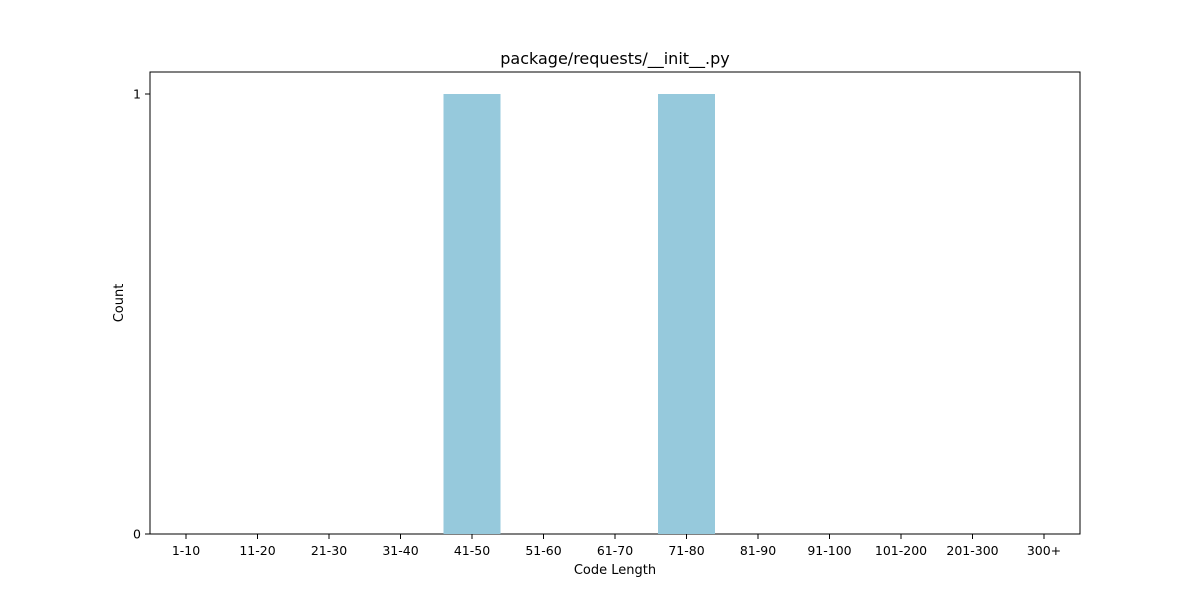 This screenshot has height=600, width=1200. What do you see at coordinates (758, 550) in the screenshot?
I see `x-tick-label: 81-90` at bounding box center [758, 550].